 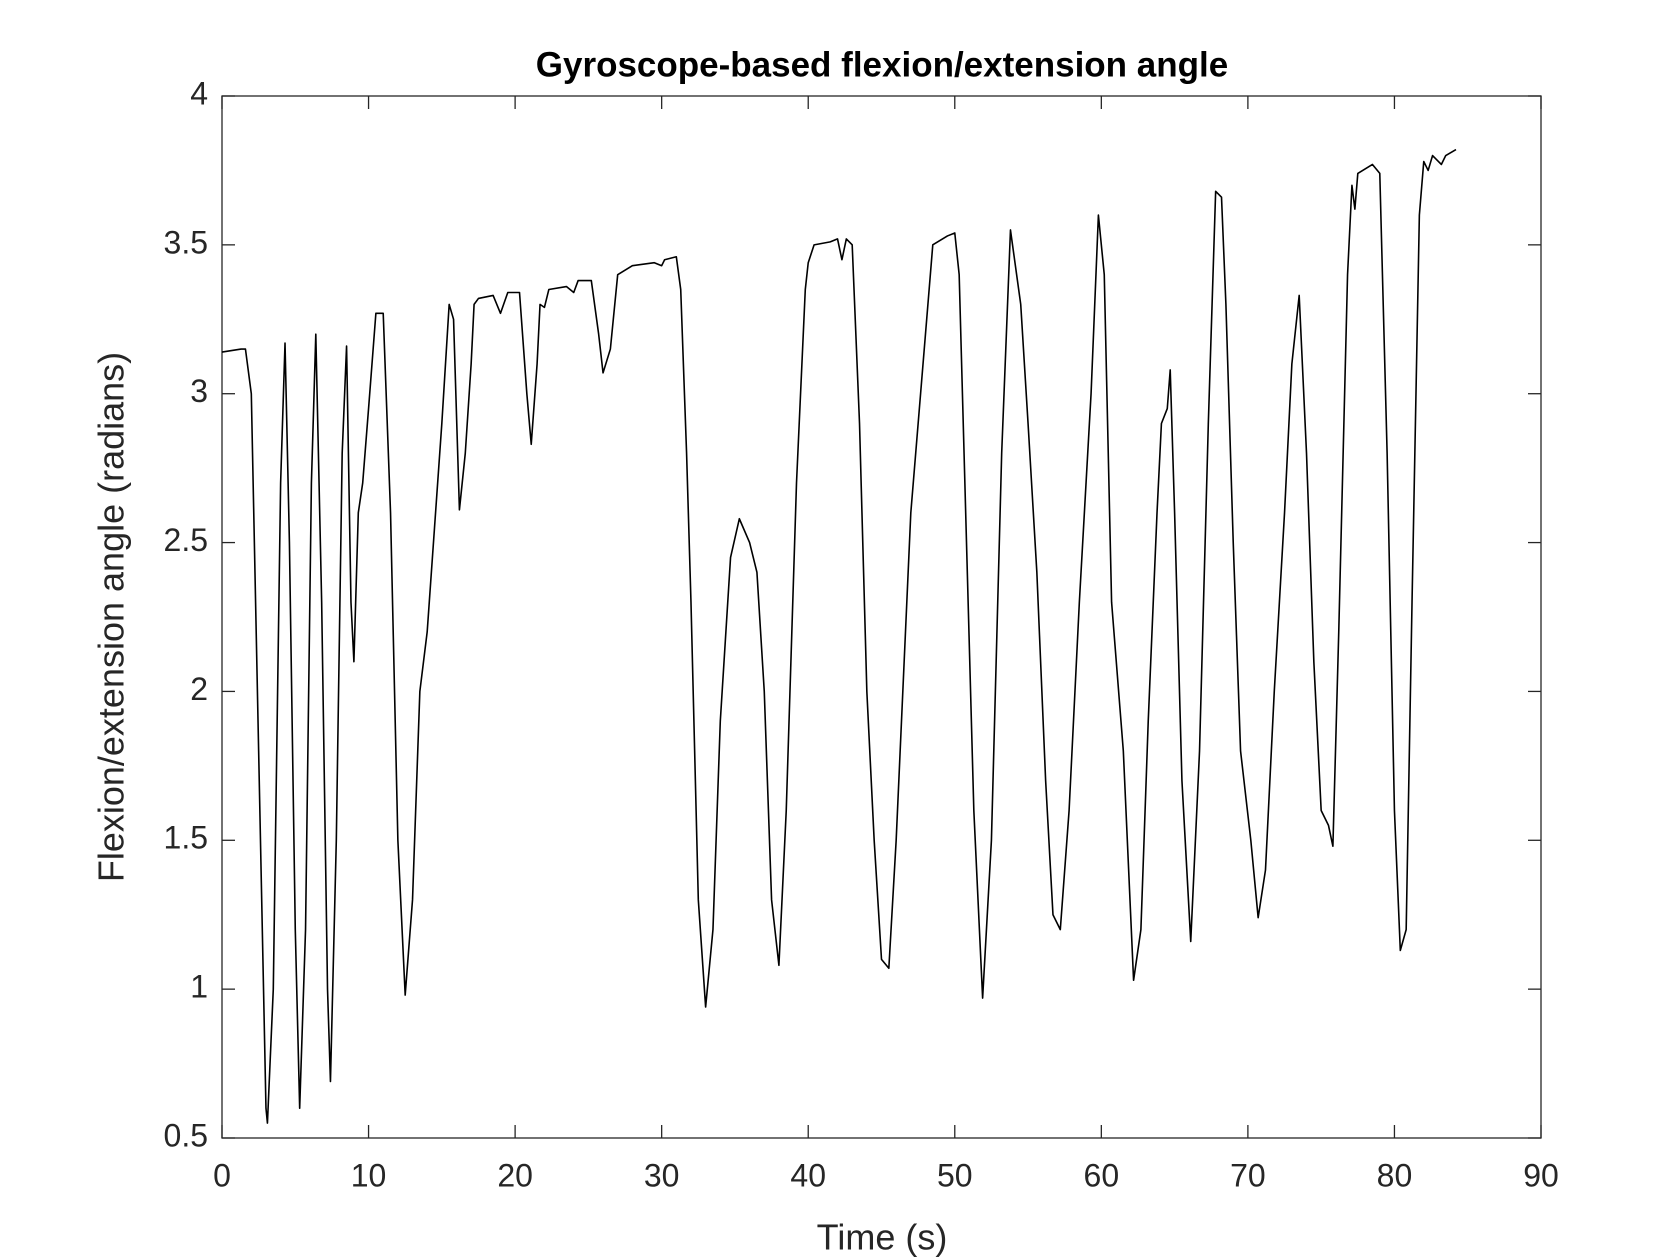 I want to click on y-tick-label: 2, so click(x=199, y=689).